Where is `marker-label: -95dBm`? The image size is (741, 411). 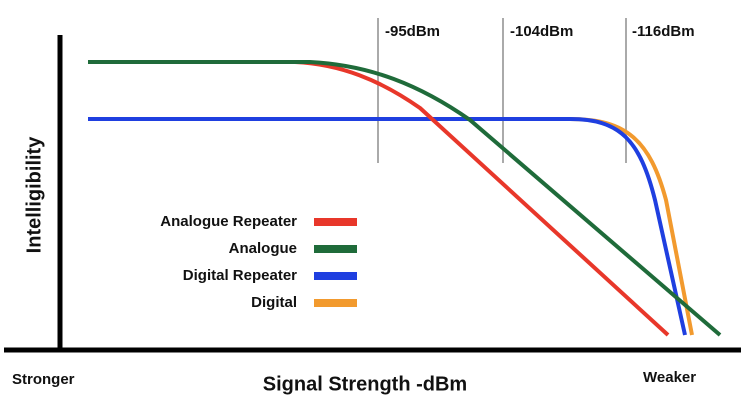 marker-label: -95dBm is located at coordinates (412, 31).